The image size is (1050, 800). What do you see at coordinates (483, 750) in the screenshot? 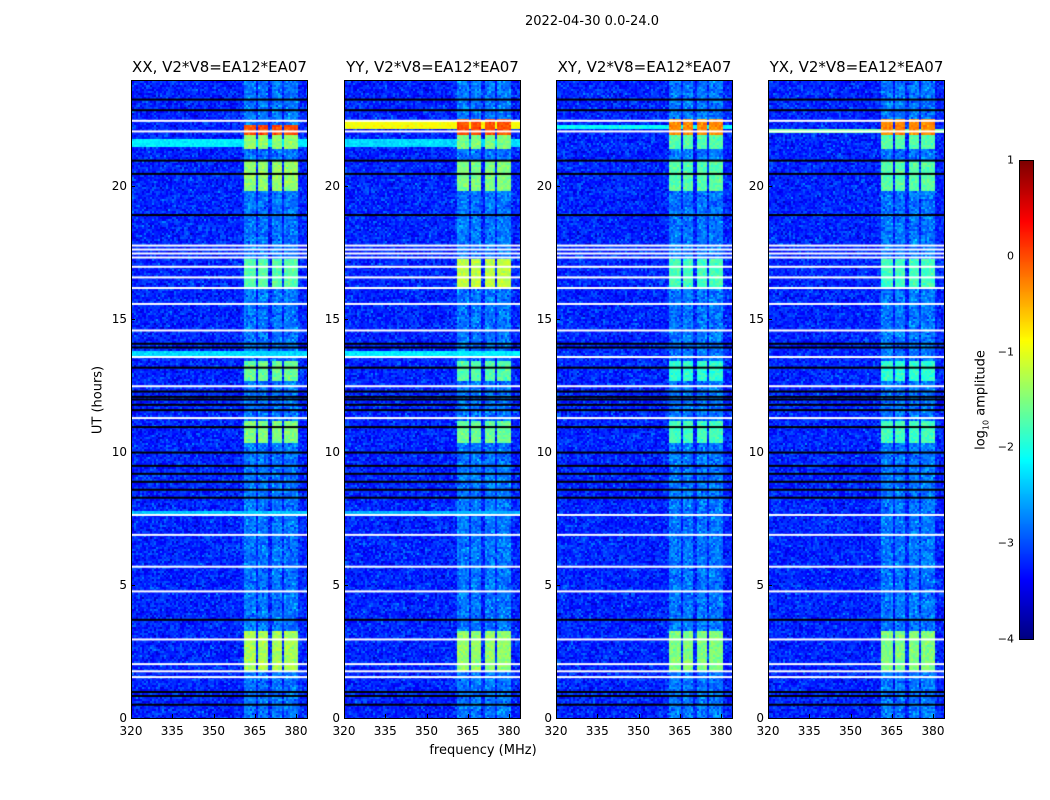
I see `x-axis-label: frequency (MHz)` at bounding box center [483, 750].